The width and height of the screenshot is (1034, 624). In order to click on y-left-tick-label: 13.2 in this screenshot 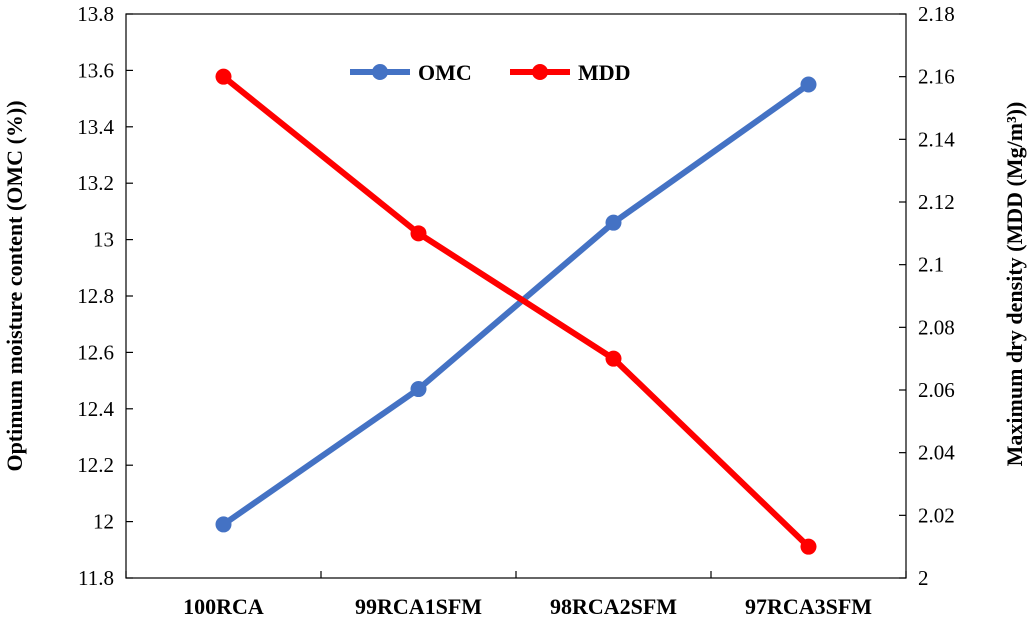, I will do `click(95, 183)`.